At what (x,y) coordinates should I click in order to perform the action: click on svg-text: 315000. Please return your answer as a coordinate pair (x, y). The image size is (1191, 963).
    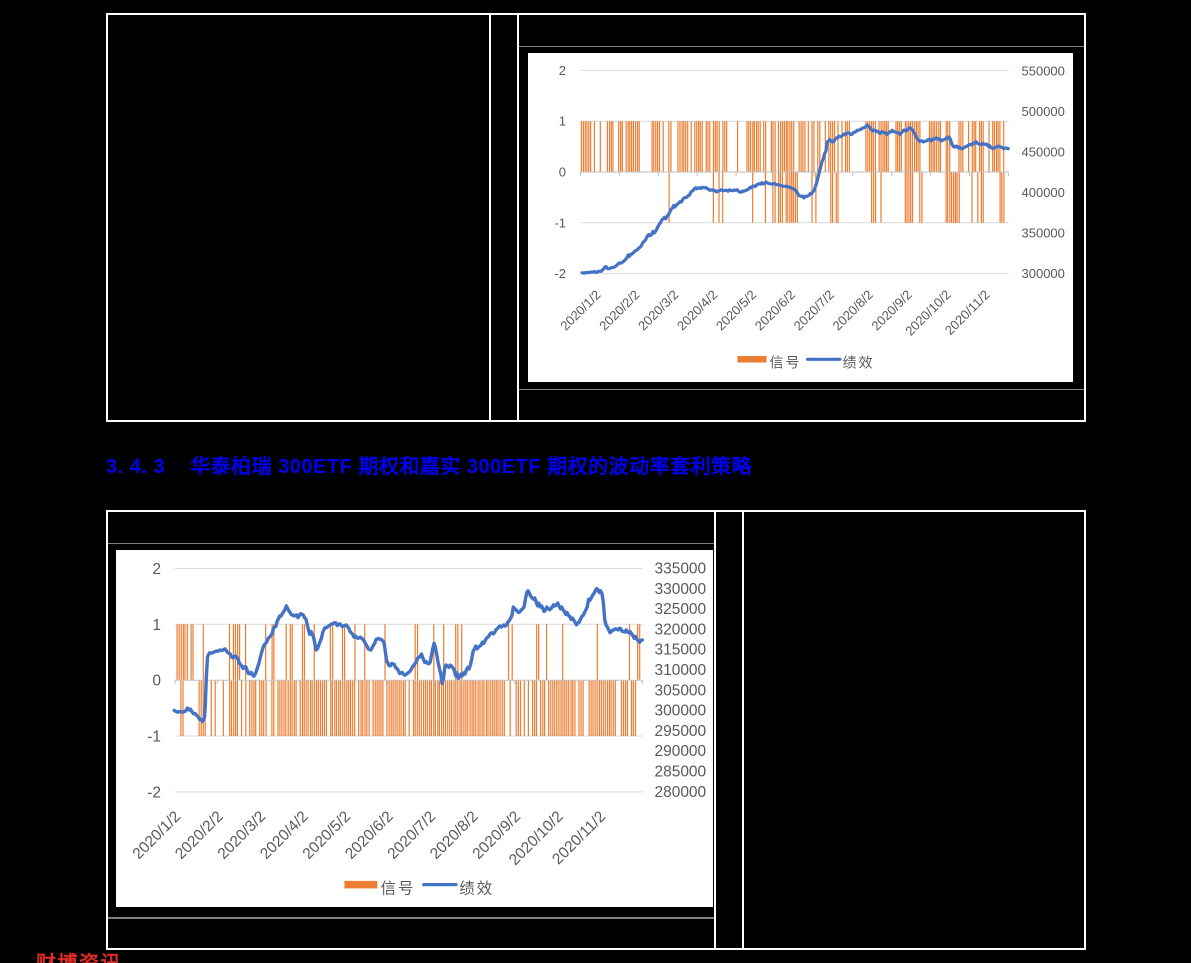
    Looking at the image, I should click on (680, 649).